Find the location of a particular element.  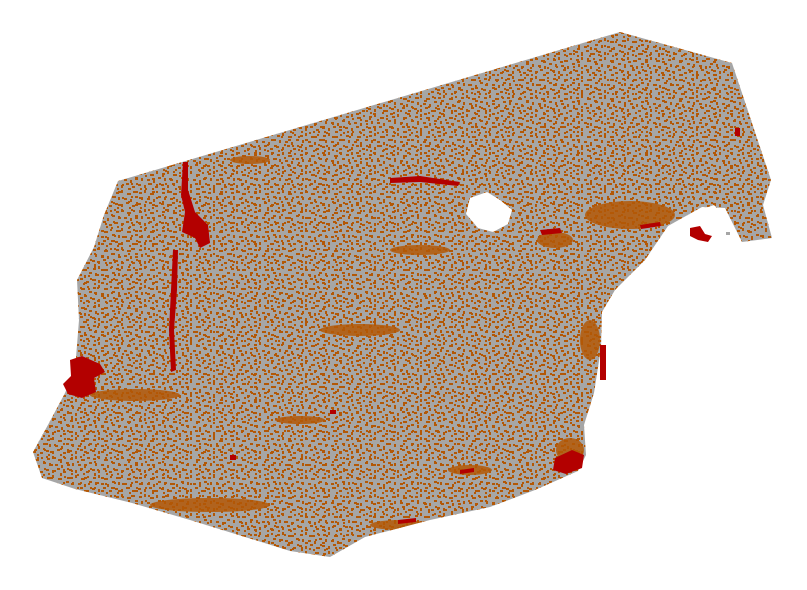

edge-fragments is located at coordinates (745, 235).